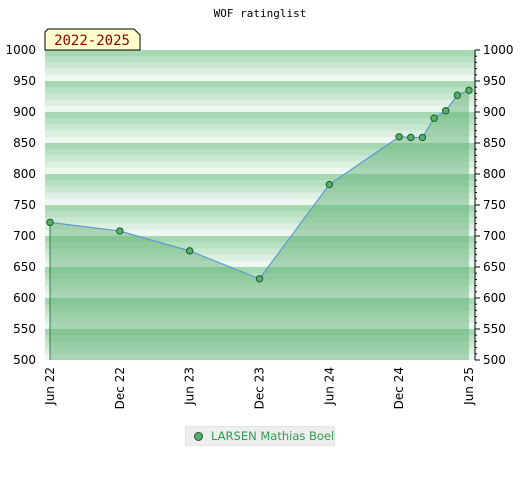 The height and width of the screenshot is (480, 520). Describe the element at coordinates (399, 388) in the screenshot. I see `x-tick-label: Dec 24` at that location.